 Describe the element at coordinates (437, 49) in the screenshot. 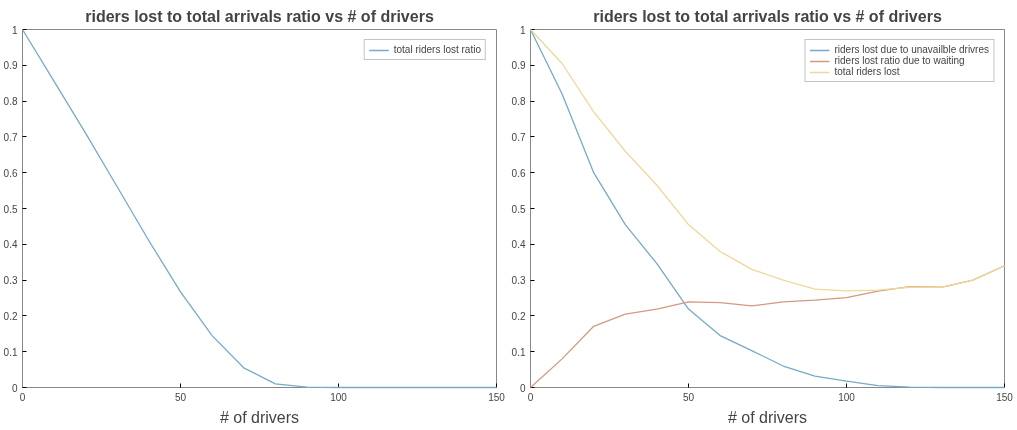

I see `legend-label: total riders lost ratio` at that location.